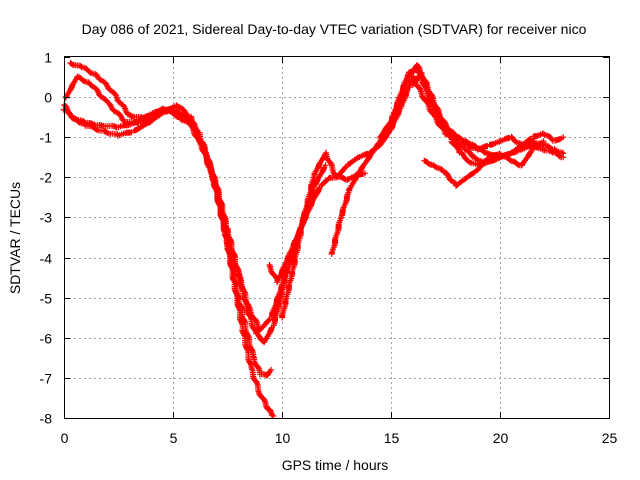 This screenshot has height=480, width=640. Describe the element at coordinates (46, 339) in the screenshot. I see `y-tick-label: -6` at that location.